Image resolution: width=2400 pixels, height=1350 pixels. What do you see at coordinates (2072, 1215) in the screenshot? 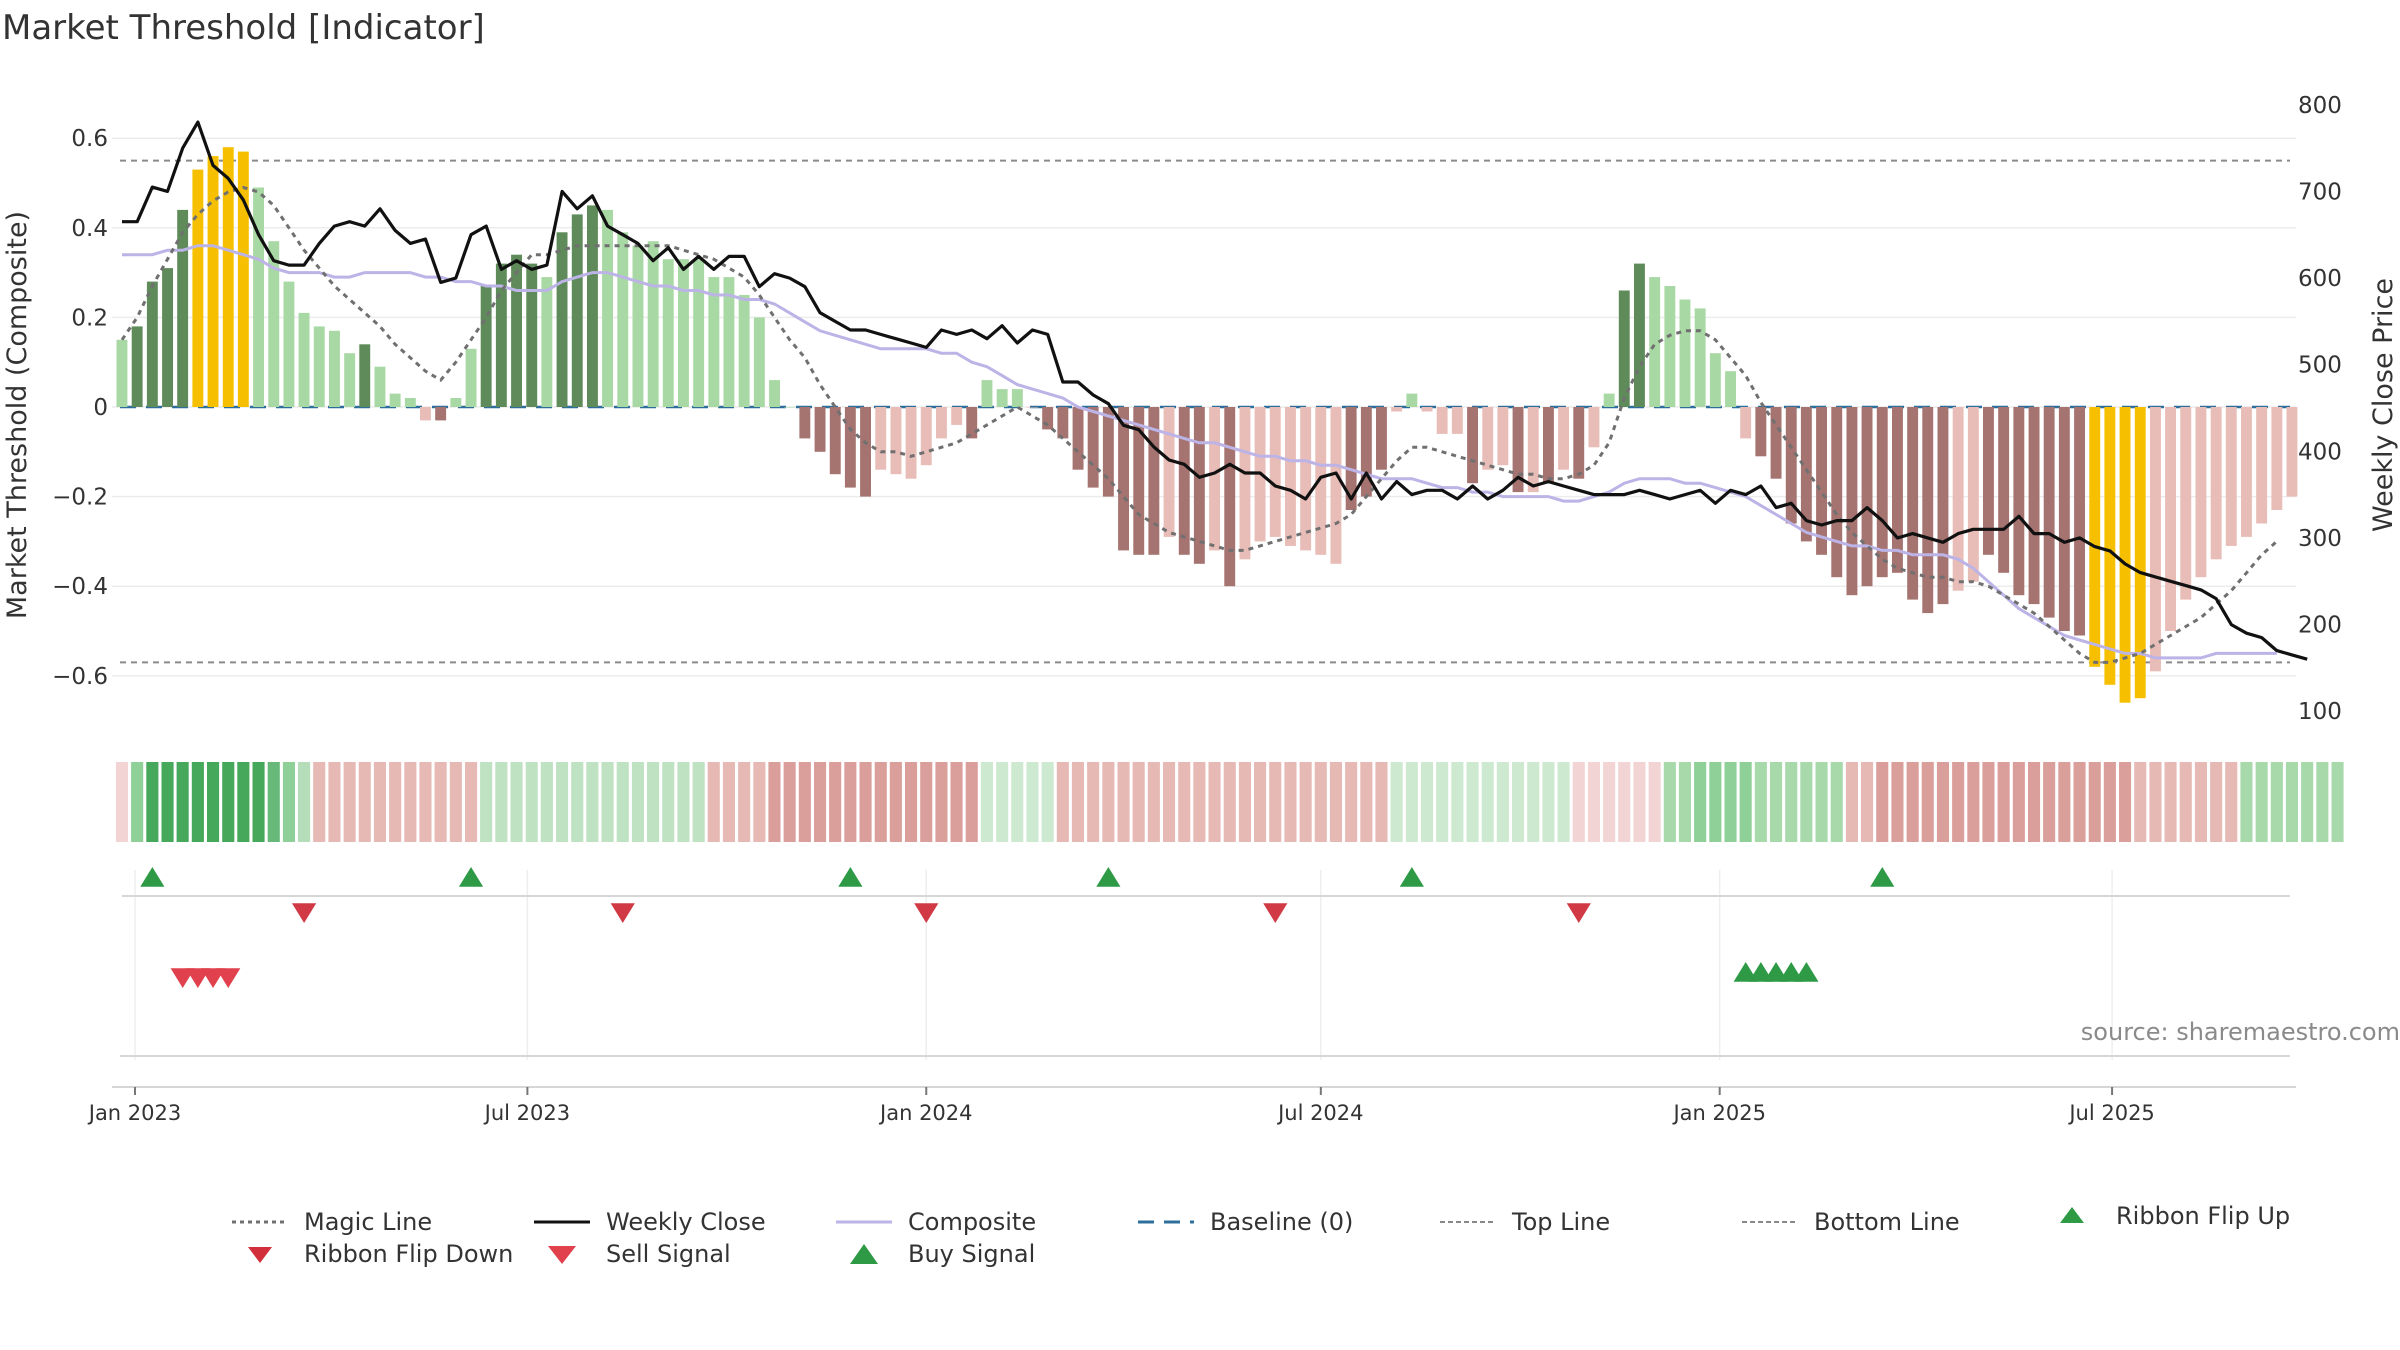
I see `triangle-up-icon` at bounding box center [2072, 1215].